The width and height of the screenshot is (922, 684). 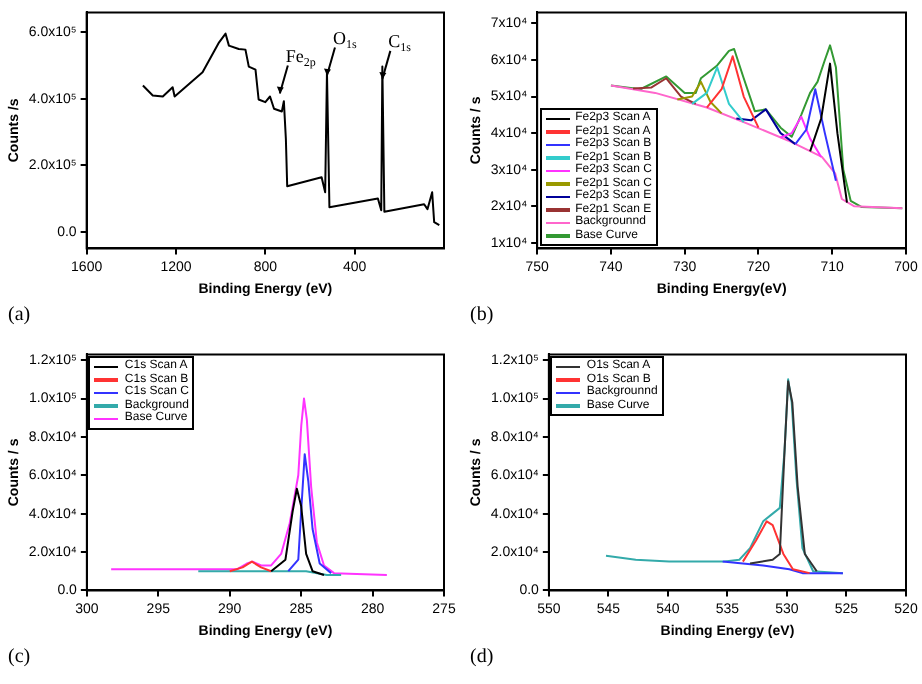 I want to click on text: (b), so click(x=482, y=315).